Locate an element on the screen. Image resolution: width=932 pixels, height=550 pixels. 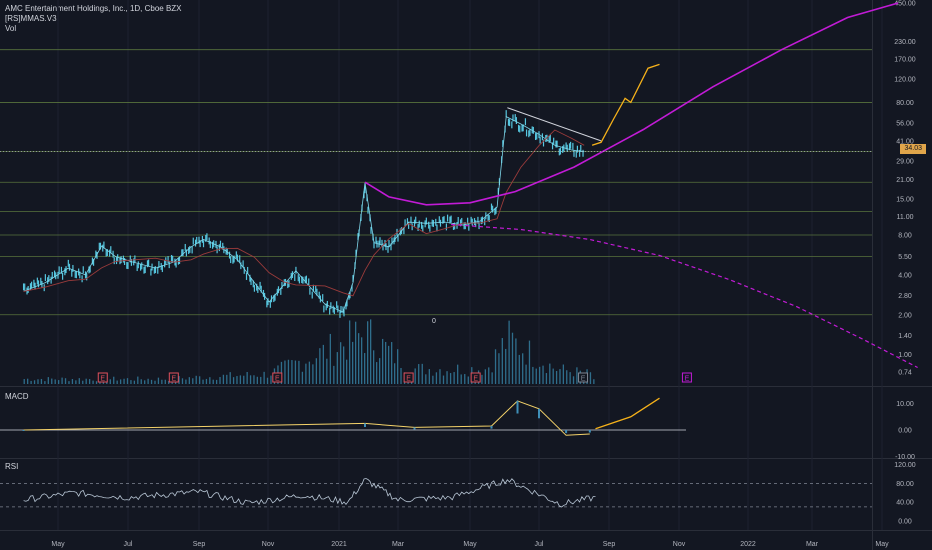
indicator-label: [RS]MMAS.V3 is located at coordinates (31, 18).